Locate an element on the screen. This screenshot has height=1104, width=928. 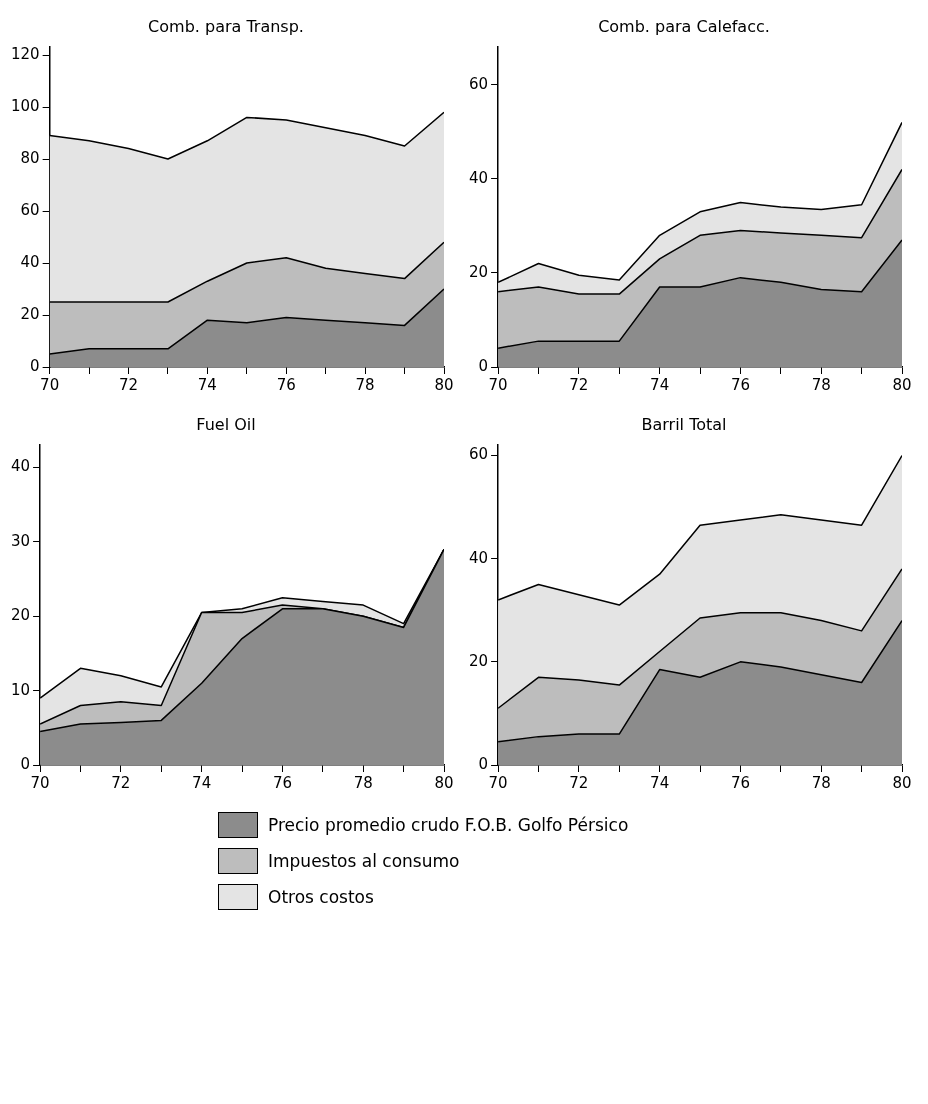
legend-label: Impuestos al consumo is located at coordinates (364, 861).